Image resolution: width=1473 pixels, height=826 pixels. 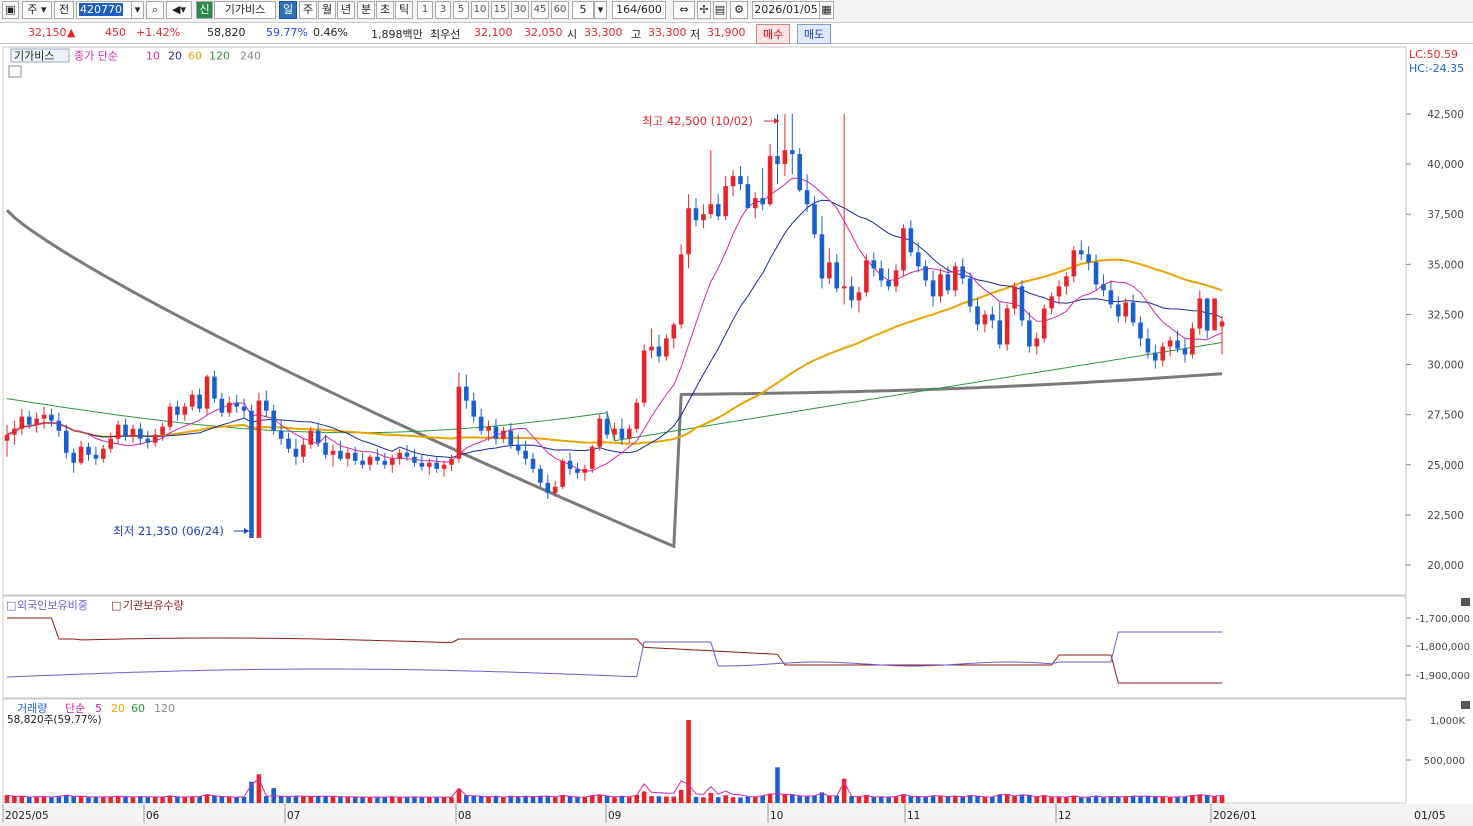 I want to click on lc-value: LC:50.59, so click(x=1433, y=54).